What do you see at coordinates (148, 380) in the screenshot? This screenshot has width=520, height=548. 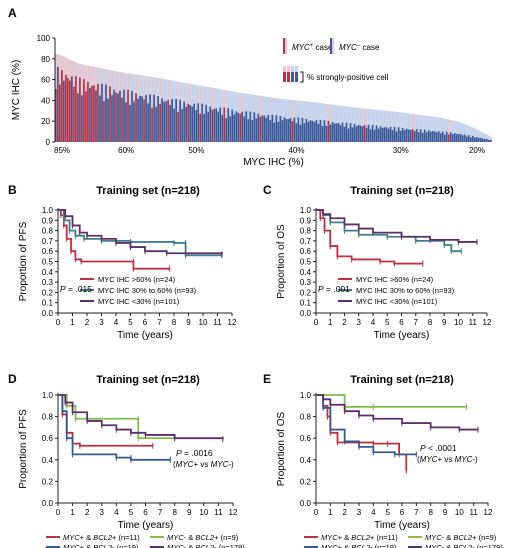 I see `panel-title: Training set (n=218)` at bounding box center [148, 380].